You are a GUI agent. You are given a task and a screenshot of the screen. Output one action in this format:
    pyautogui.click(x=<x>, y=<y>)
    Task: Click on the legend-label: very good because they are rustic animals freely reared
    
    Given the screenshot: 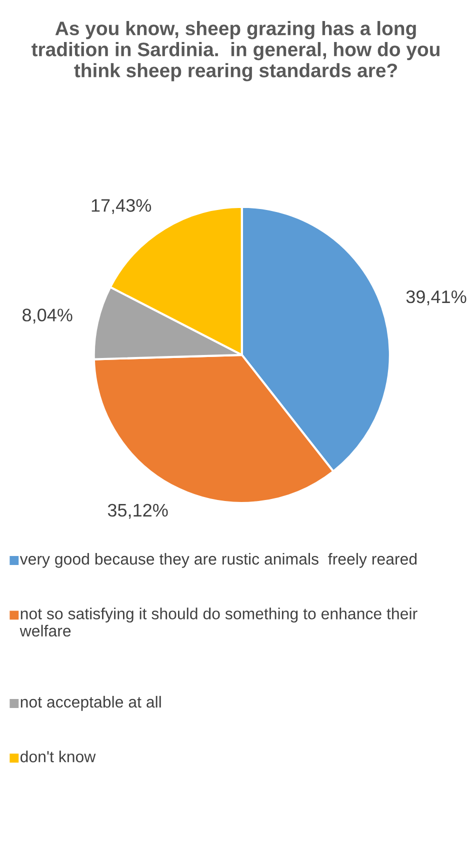 What is the action you would take?
    pyautogui.click(x=218, y=560)
    